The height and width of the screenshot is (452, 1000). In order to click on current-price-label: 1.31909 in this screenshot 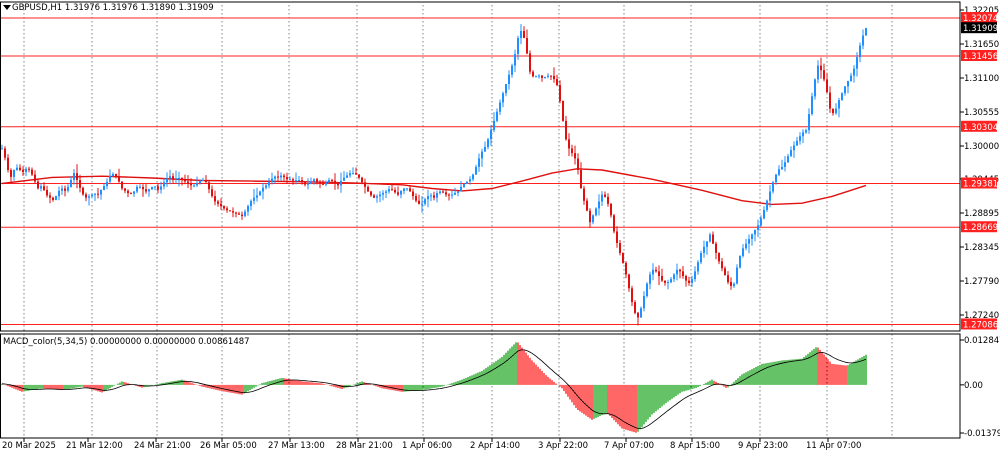, I will do `click(980, 29)`.